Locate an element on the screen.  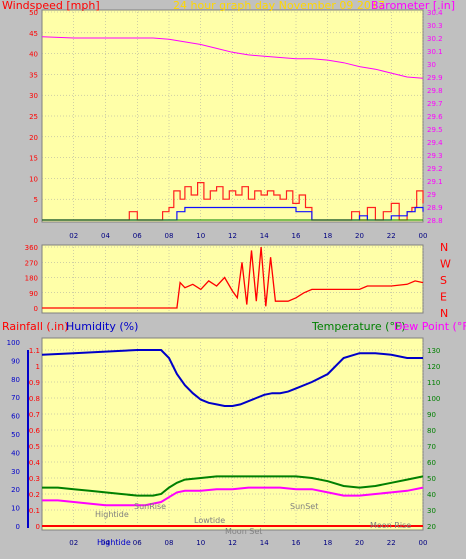
dewpoint-line is located at coordinates (233, 496).